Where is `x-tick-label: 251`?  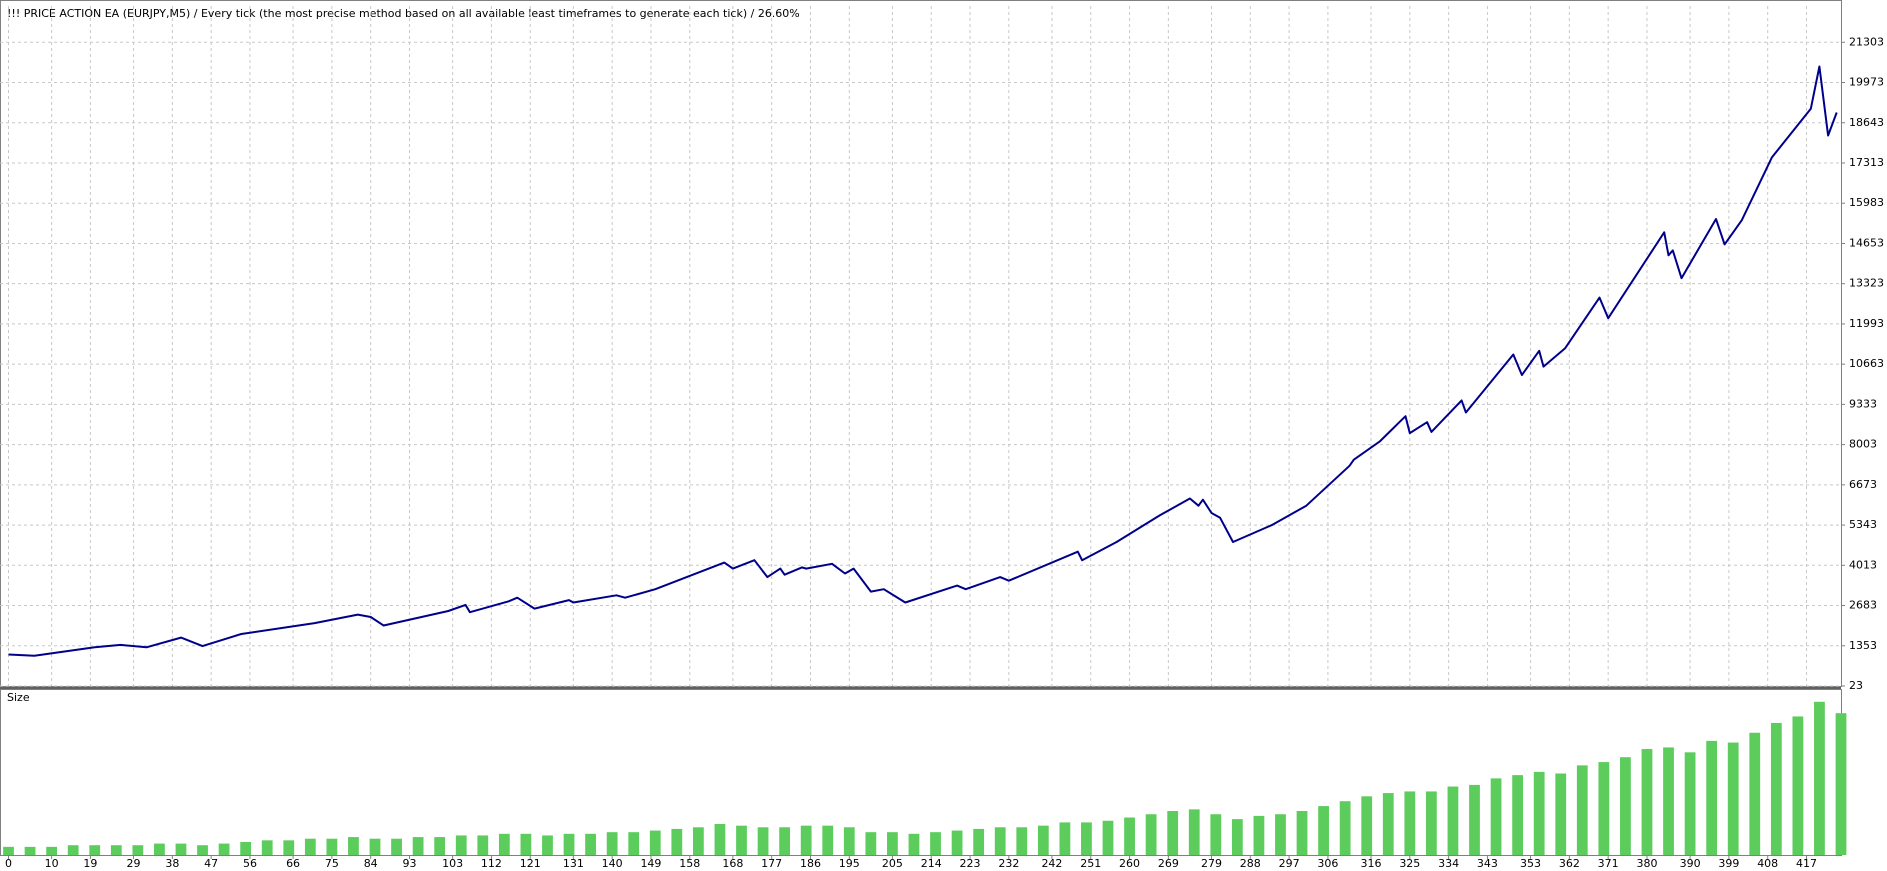 x-tick-label: 251 is located at coordinates (1090, 863).